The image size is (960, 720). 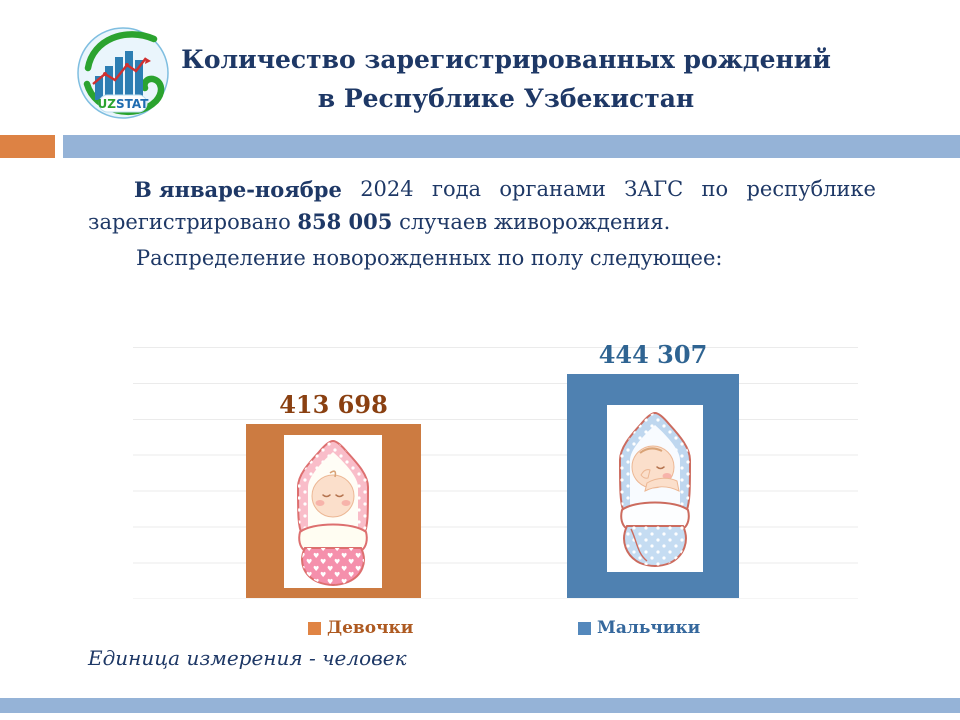 I want to click on legend-item-girls: Девочки, so click(x=360, y=628).